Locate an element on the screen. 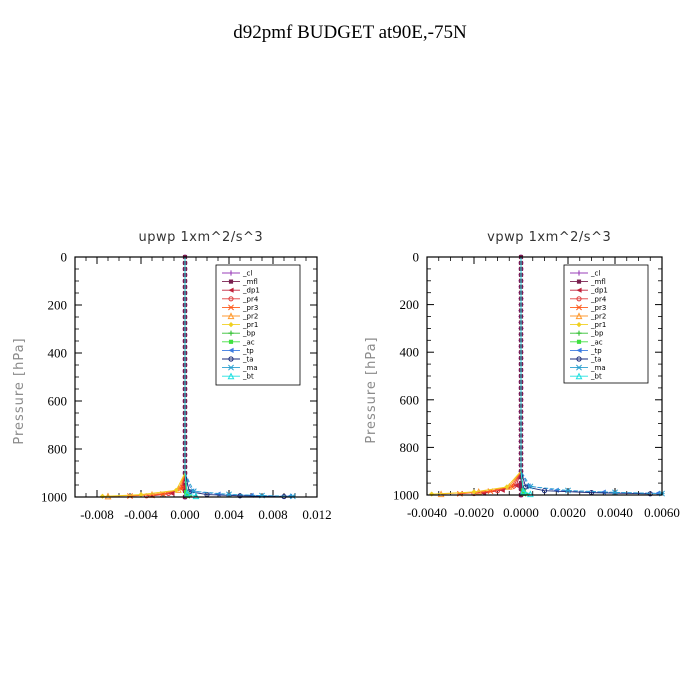  y-tick-label: 800 is located at coordinates (410, 447).